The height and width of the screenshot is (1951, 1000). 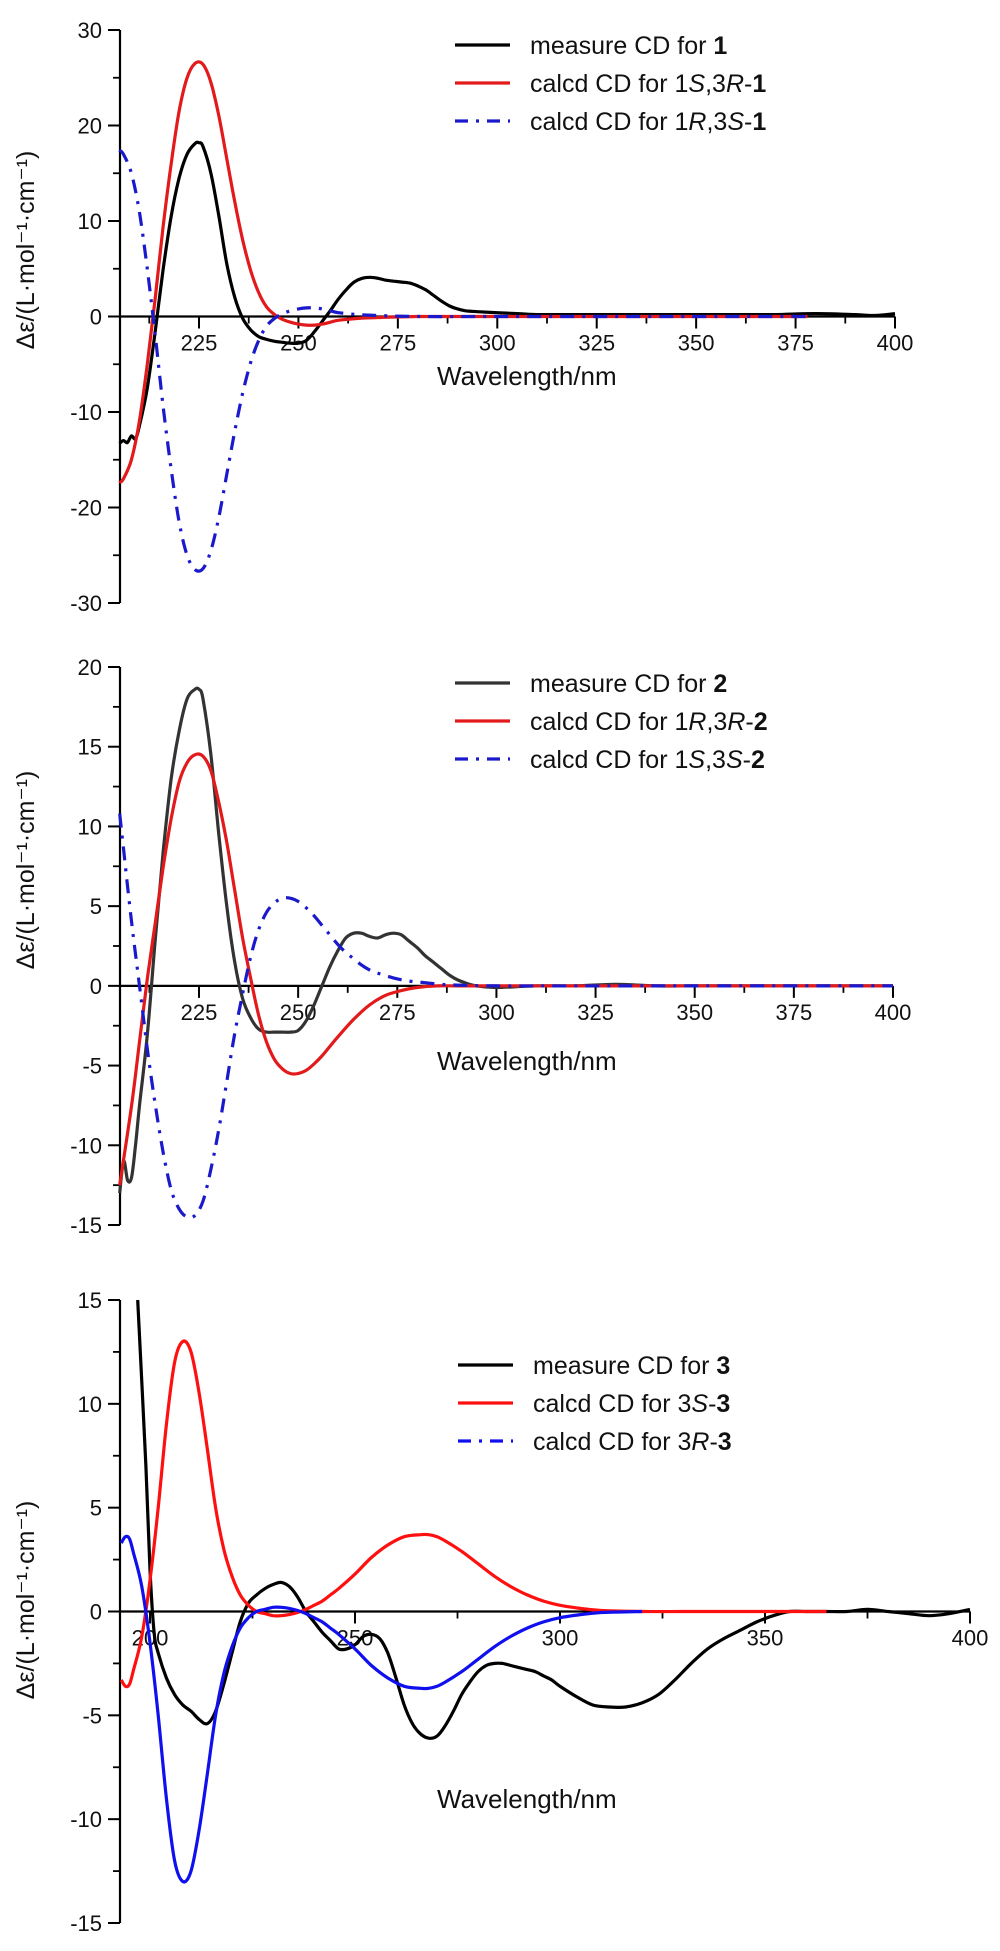 What do you see at coordinates (86, 508) in the screenshot?
I see `y-tick-label: -20` at bounding box center [86, 508].